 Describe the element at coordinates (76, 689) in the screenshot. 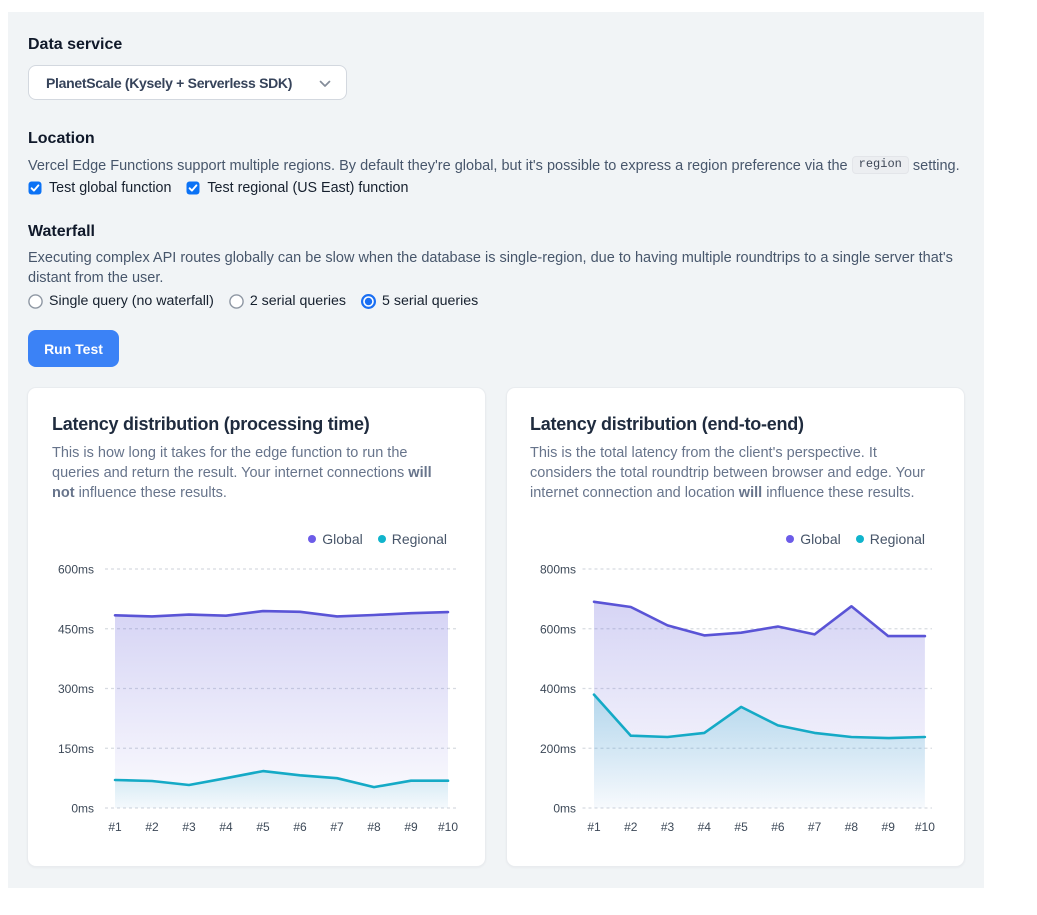

I see `svg-text: 300ms` at that location.